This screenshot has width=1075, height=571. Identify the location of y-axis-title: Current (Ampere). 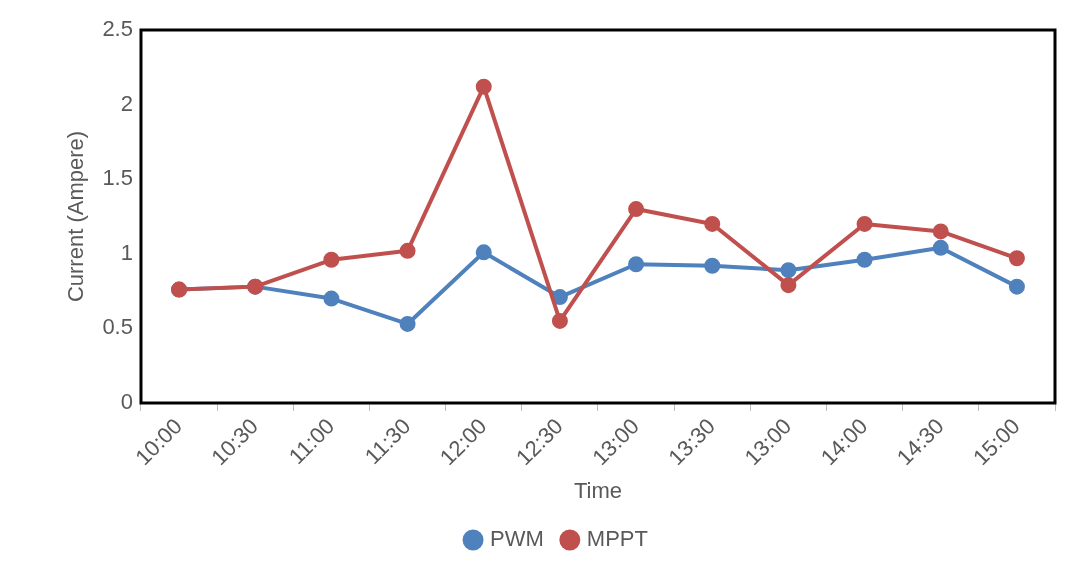
(76, 216).